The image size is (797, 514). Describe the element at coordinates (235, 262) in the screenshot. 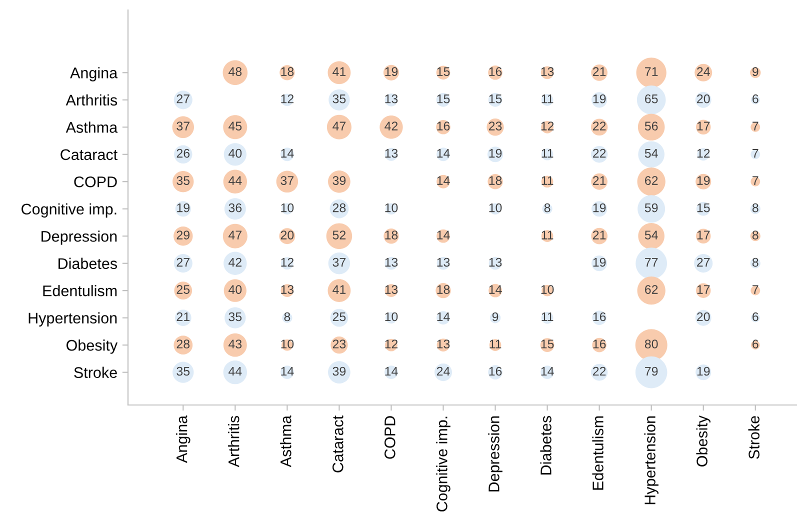

I see `data-label: 42` at that location.